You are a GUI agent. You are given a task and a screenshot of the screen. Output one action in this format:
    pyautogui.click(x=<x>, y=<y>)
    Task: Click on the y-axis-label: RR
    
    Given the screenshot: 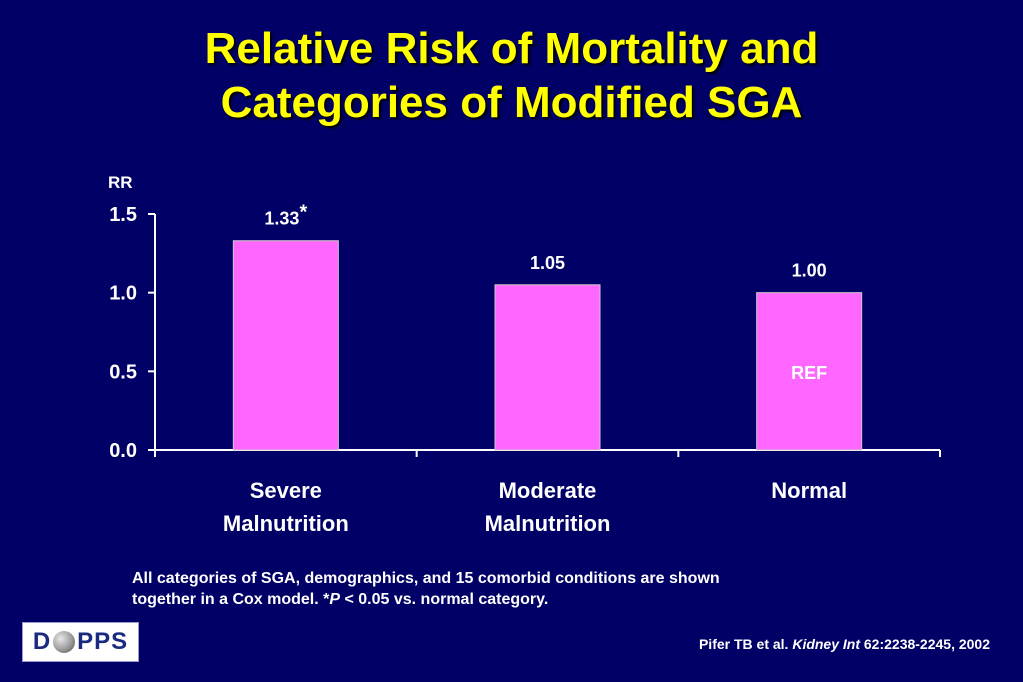 What is the action you would take?
    pyautogui.click(x=120, y=182)
    